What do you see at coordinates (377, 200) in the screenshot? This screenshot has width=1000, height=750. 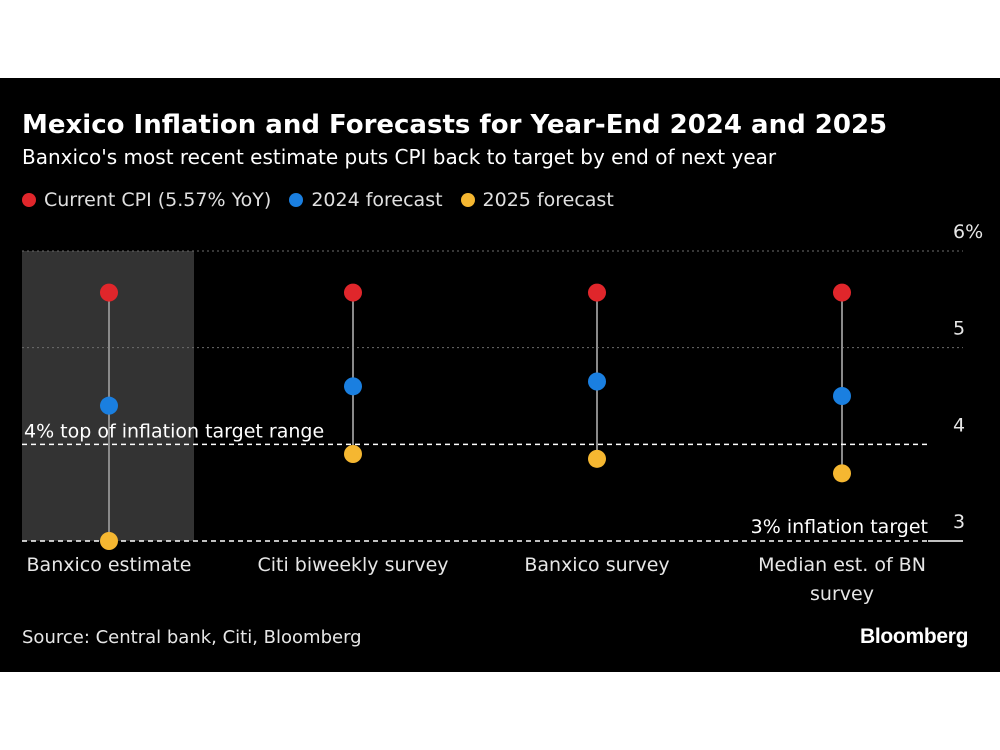 I see `legend-label-2024: 2024 forecast` at bounding box center [377, 200].